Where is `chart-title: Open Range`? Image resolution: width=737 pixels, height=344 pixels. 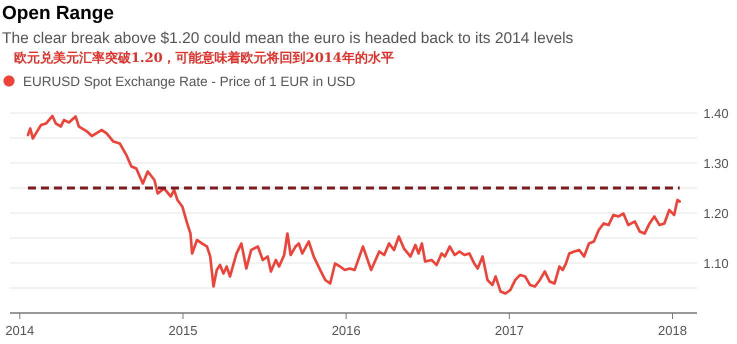 chart-title: Open Range is located at coordinates (58, 13).